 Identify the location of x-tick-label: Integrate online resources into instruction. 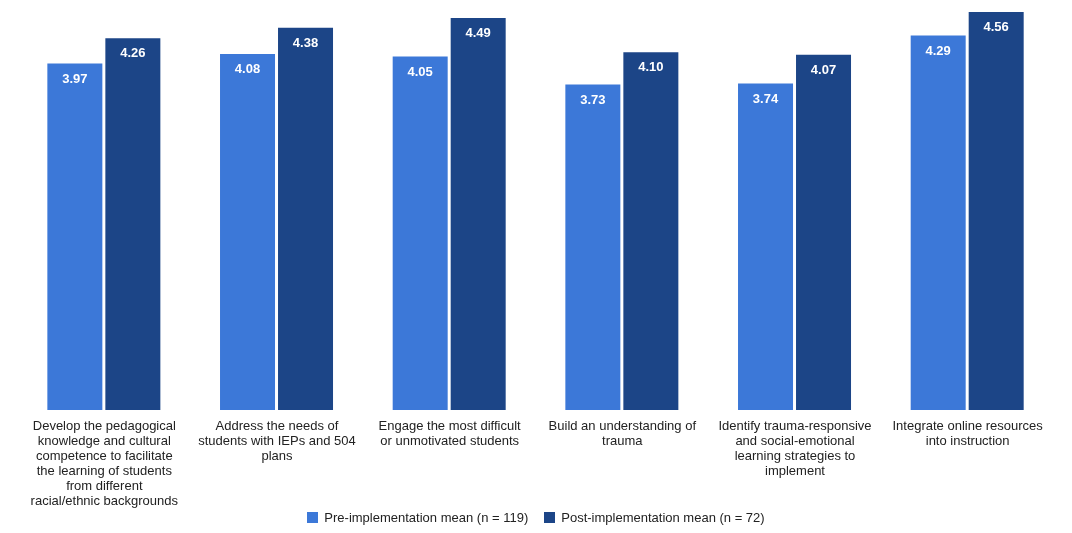
(968, 433).